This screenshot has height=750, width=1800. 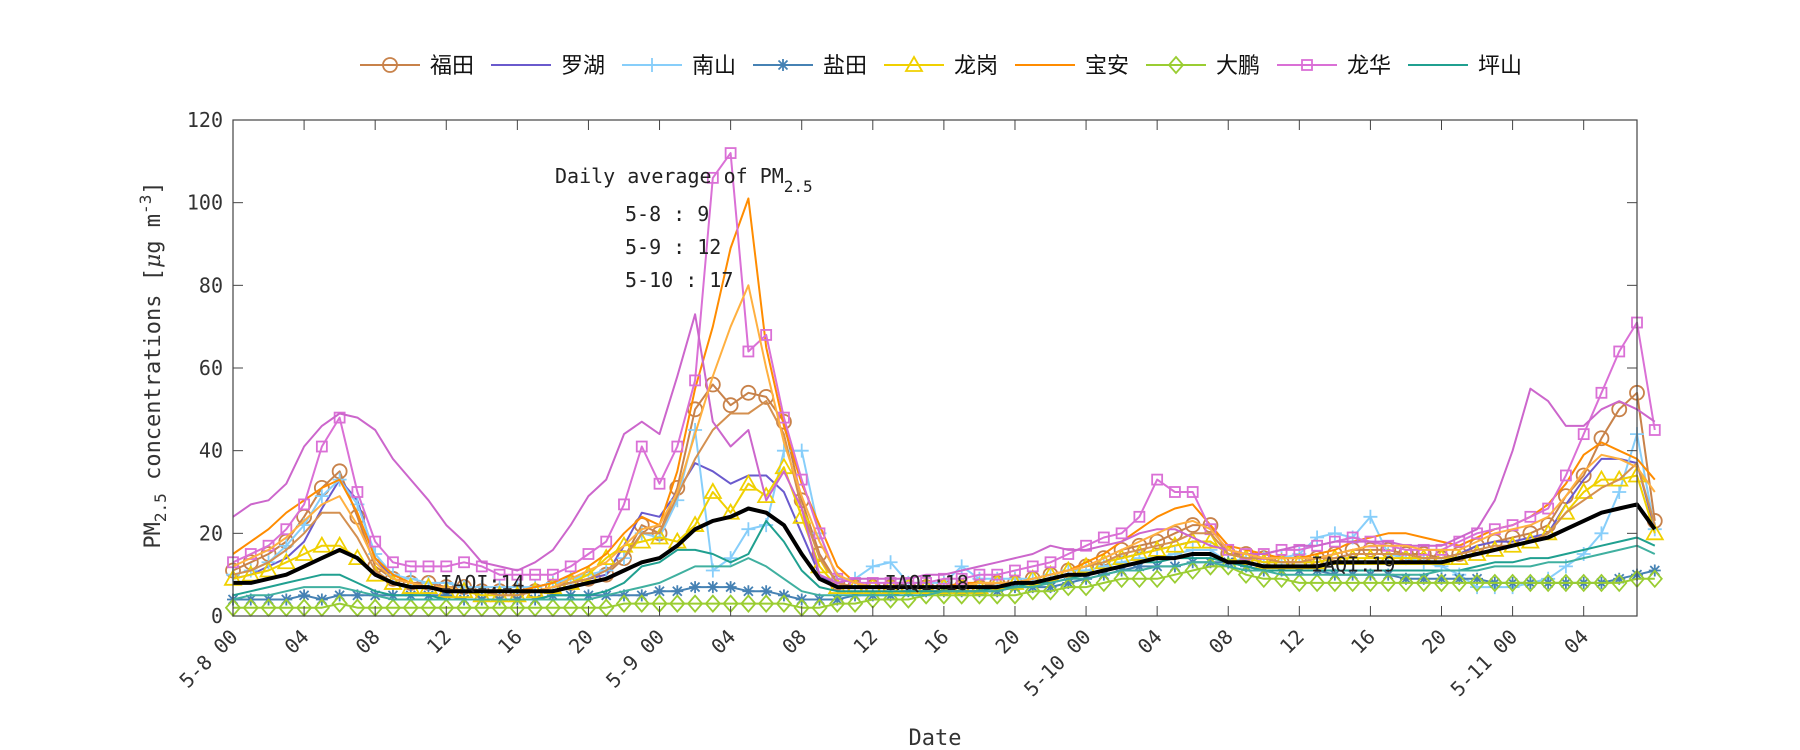 I want to click on legend-item-坪山: 坪山, so click(x=1465, y=66).